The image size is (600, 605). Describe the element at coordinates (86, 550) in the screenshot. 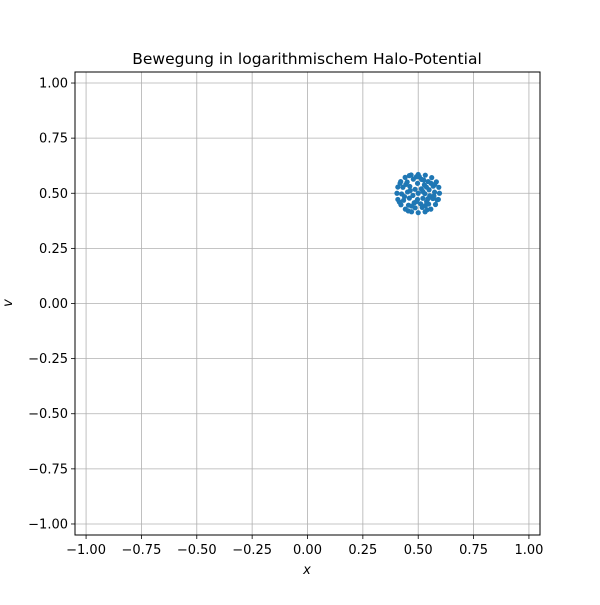

I see `x-tick-label: −1.00` at that location.